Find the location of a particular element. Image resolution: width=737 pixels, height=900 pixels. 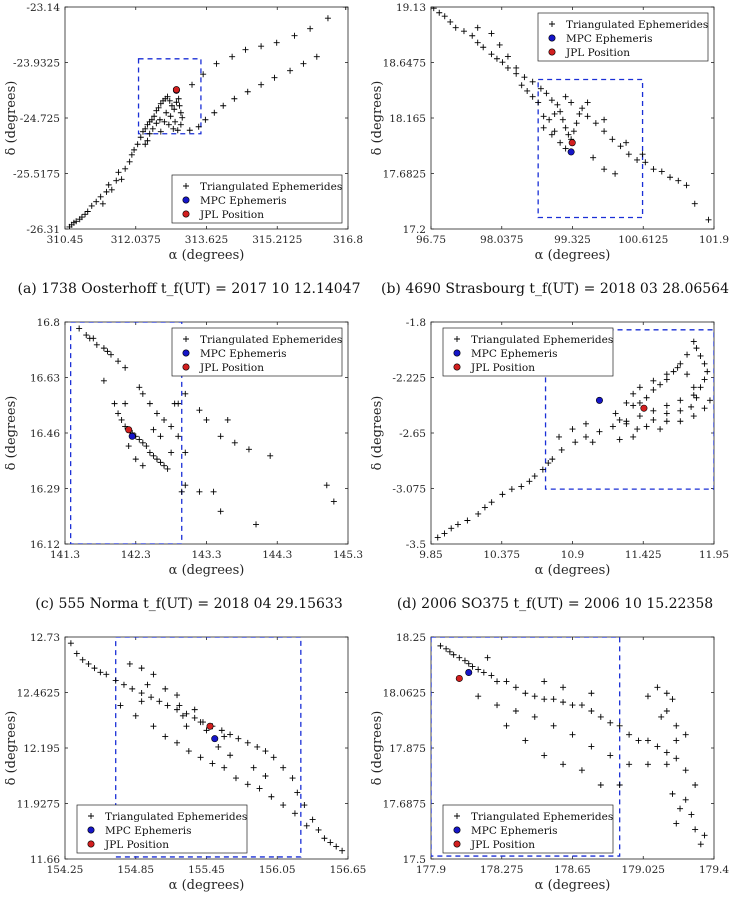

x-tick-label: 312.0375 is located at coordinates (136, 240).